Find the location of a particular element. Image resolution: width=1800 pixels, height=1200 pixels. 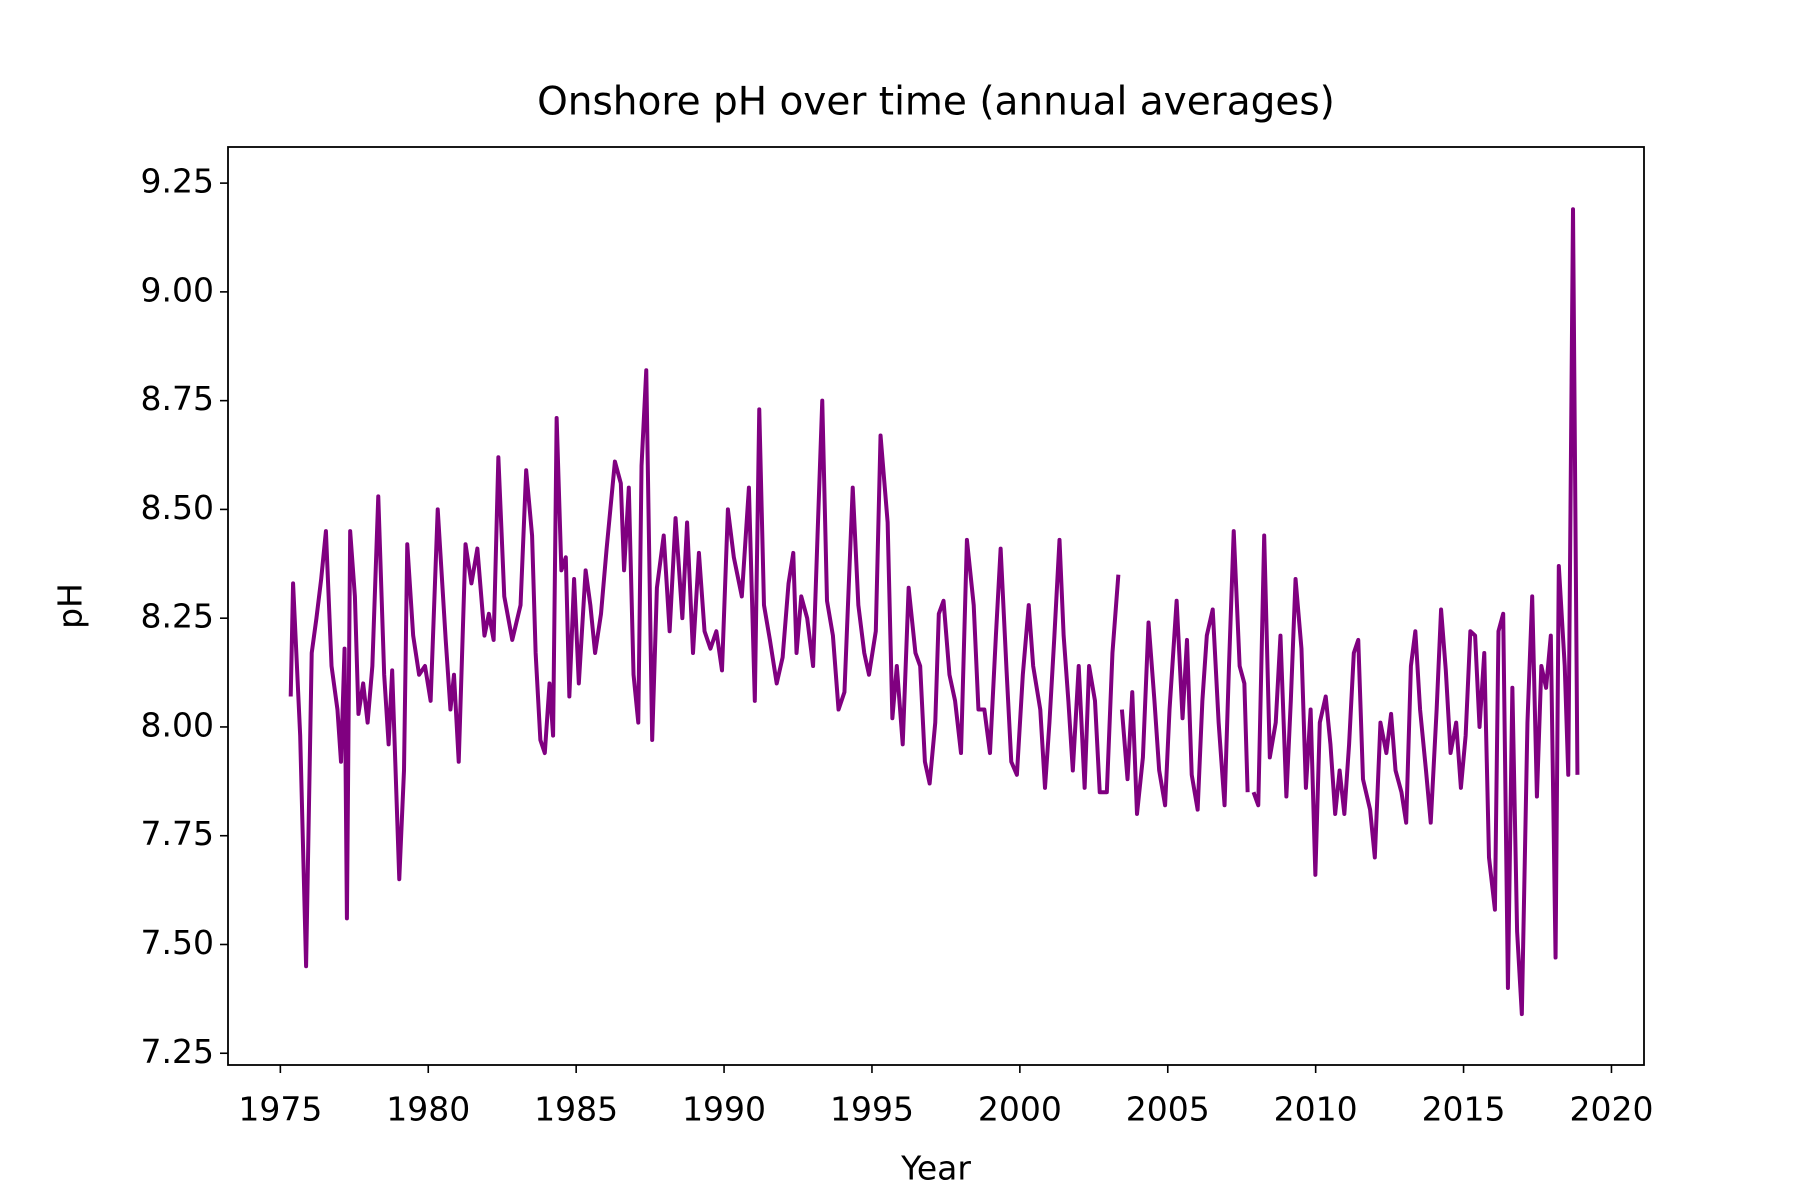

y-tick-label: 8.25 is located at coordinates (177, 616).